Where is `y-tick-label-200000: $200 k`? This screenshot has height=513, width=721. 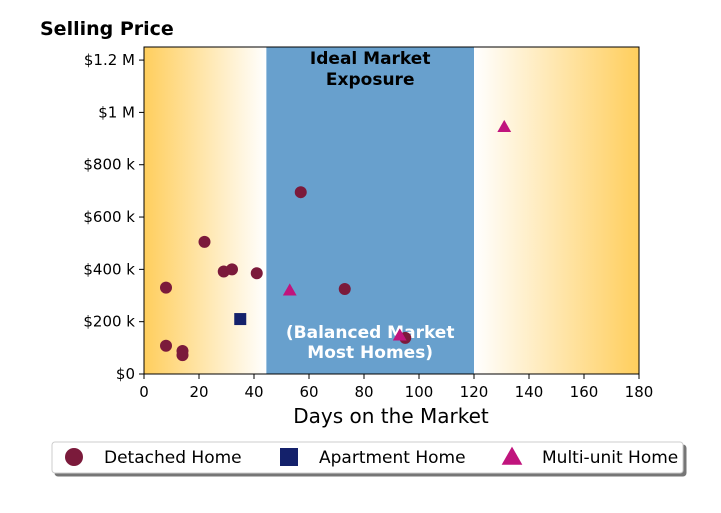 y-tick-label-200000: $200 k is located at coordinates (109, 322).